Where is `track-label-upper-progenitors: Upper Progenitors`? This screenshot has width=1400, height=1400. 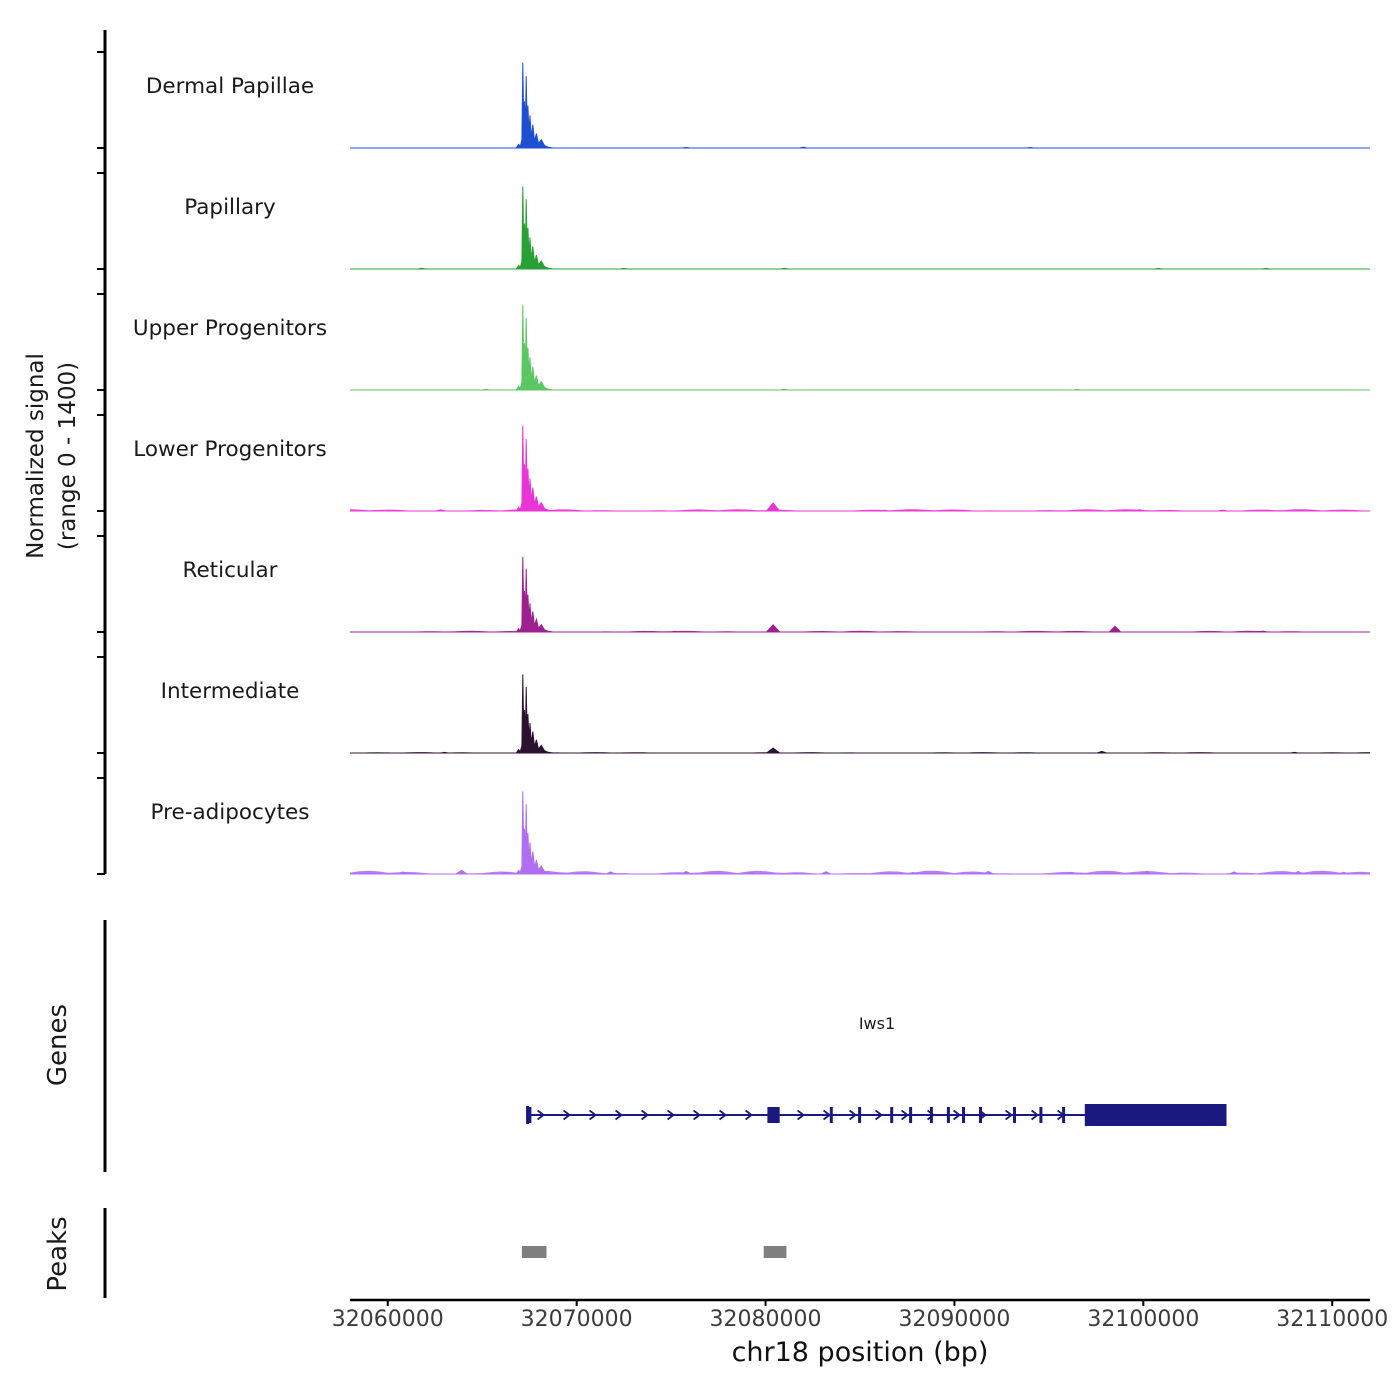
track-label-upper-progenitors: Upper Progenitors is located at coordinates (230, 328).